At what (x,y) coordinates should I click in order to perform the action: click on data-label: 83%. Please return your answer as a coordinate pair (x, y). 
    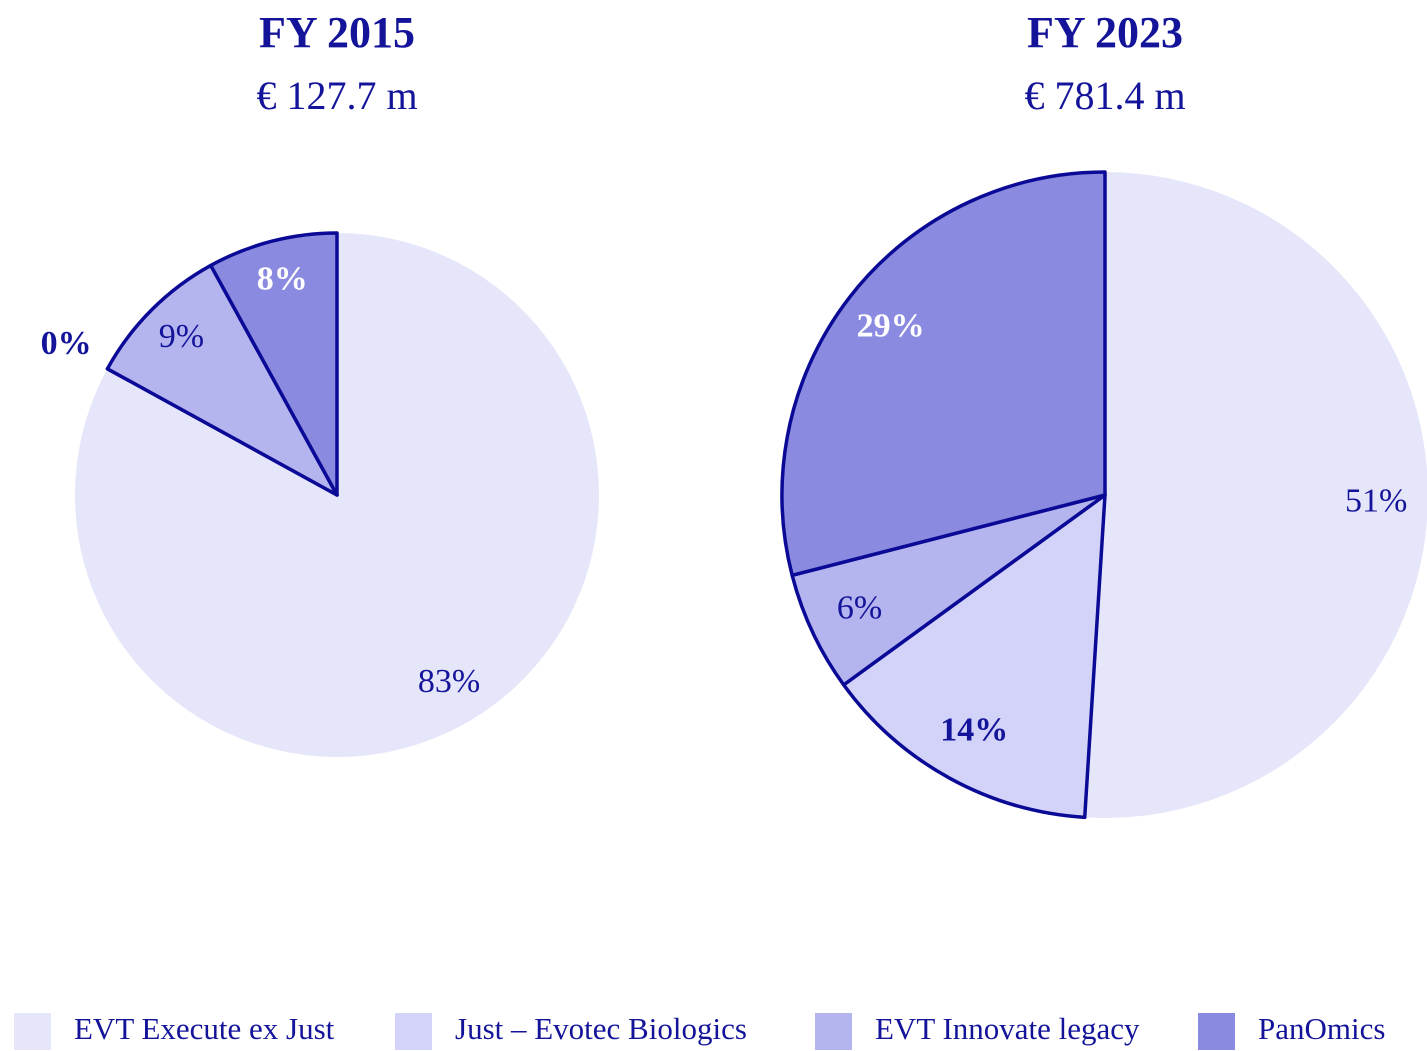
    Looking at the image, I should click on (449, 681).